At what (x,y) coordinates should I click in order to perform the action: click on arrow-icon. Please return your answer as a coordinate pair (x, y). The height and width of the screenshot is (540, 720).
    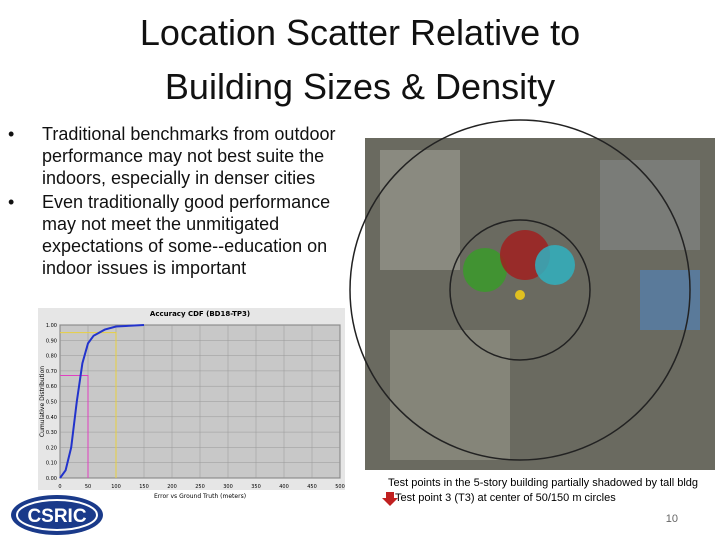
    Looking at the image, I should click on (390, 499).